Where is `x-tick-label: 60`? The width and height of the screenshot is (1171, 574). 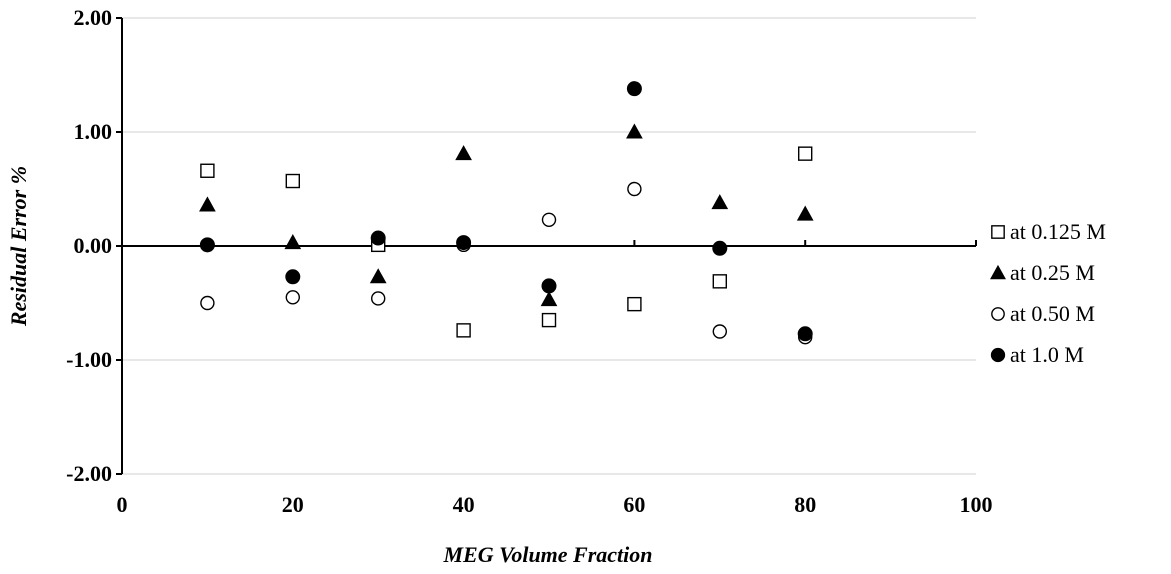
x-tick-label: 60 is located at coordinates (634, 504).